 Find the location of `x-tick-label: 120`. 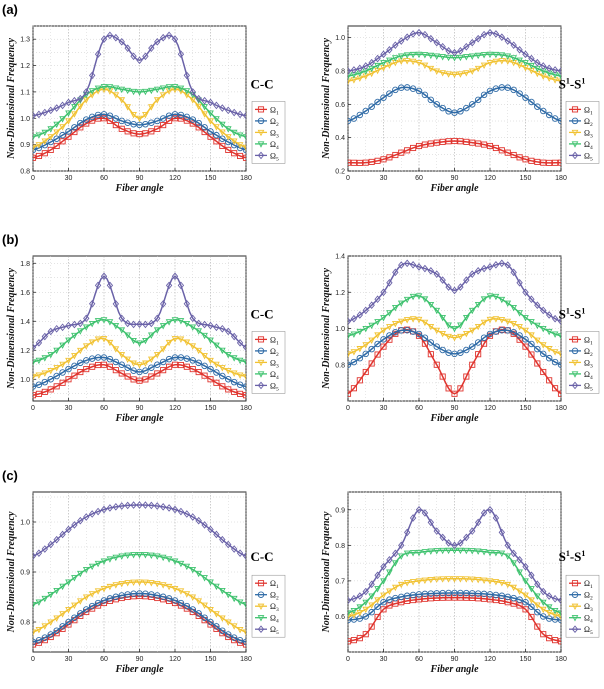

x-tick-label: 120 is located at coordinates (175, 408).